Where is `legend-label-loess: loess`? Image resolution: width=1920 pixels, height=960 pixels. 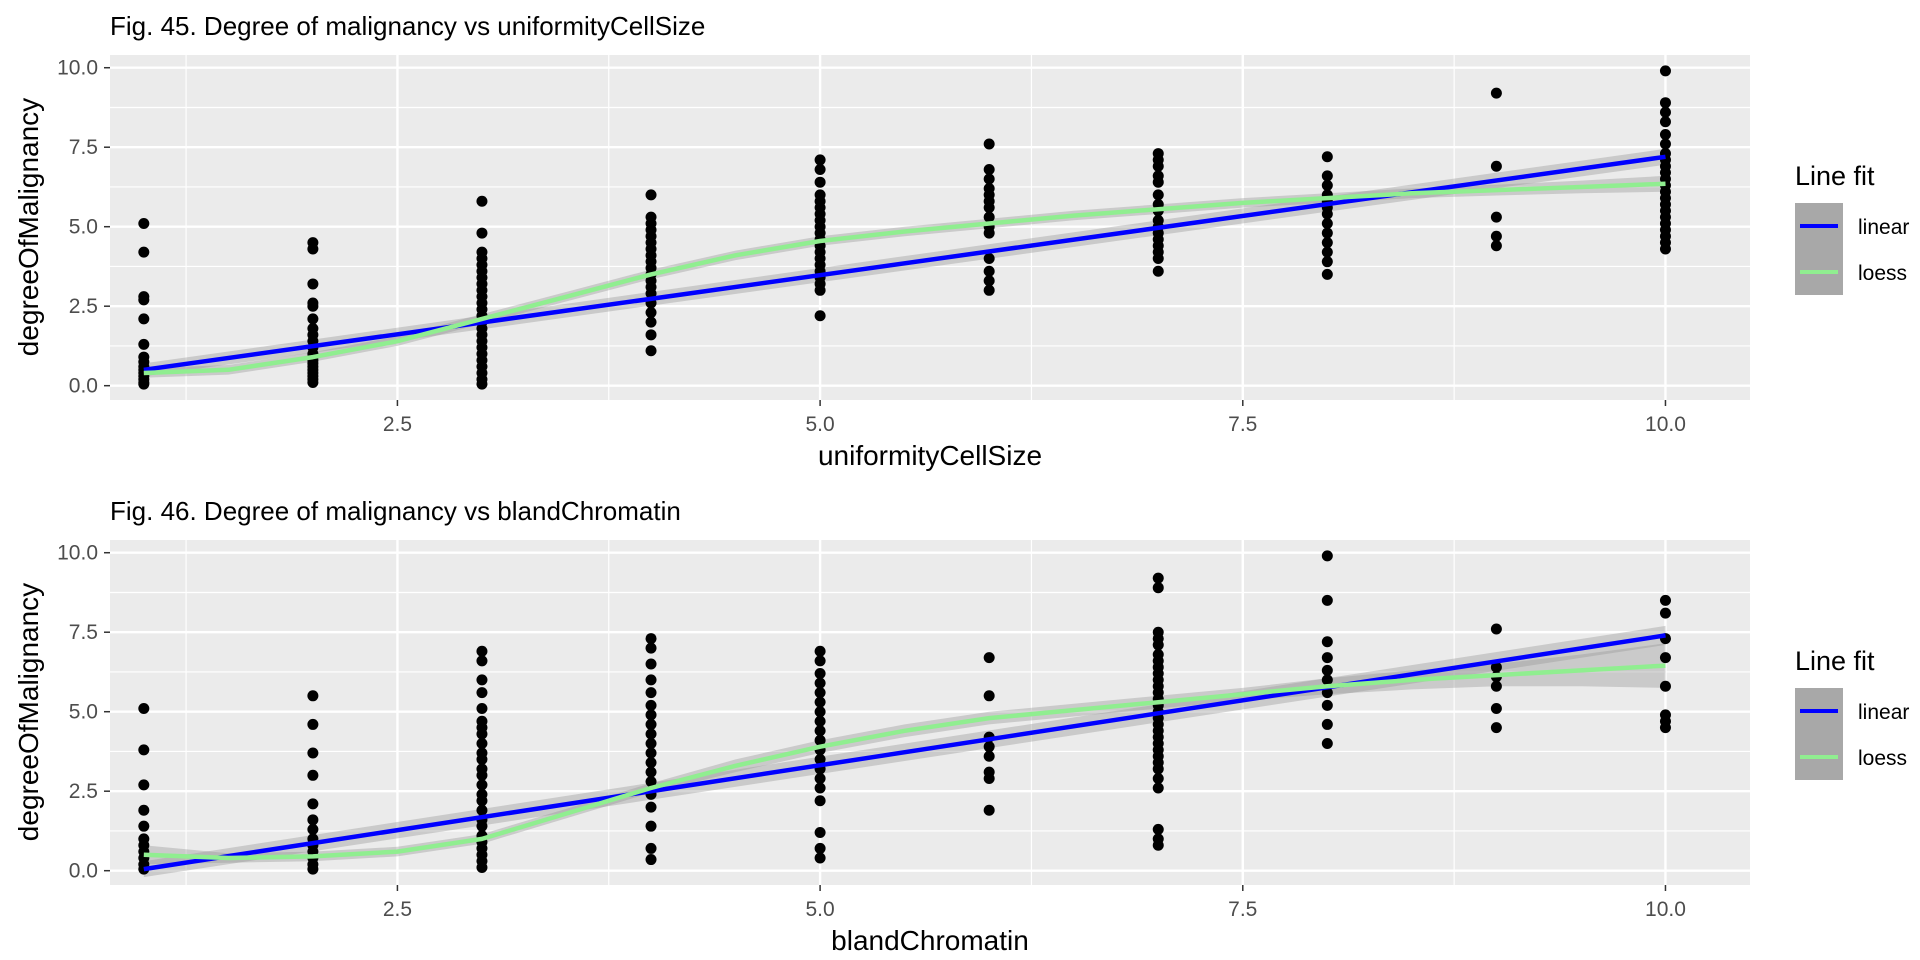 legend-label-loess: loess is located at coordinates (1882, 273).